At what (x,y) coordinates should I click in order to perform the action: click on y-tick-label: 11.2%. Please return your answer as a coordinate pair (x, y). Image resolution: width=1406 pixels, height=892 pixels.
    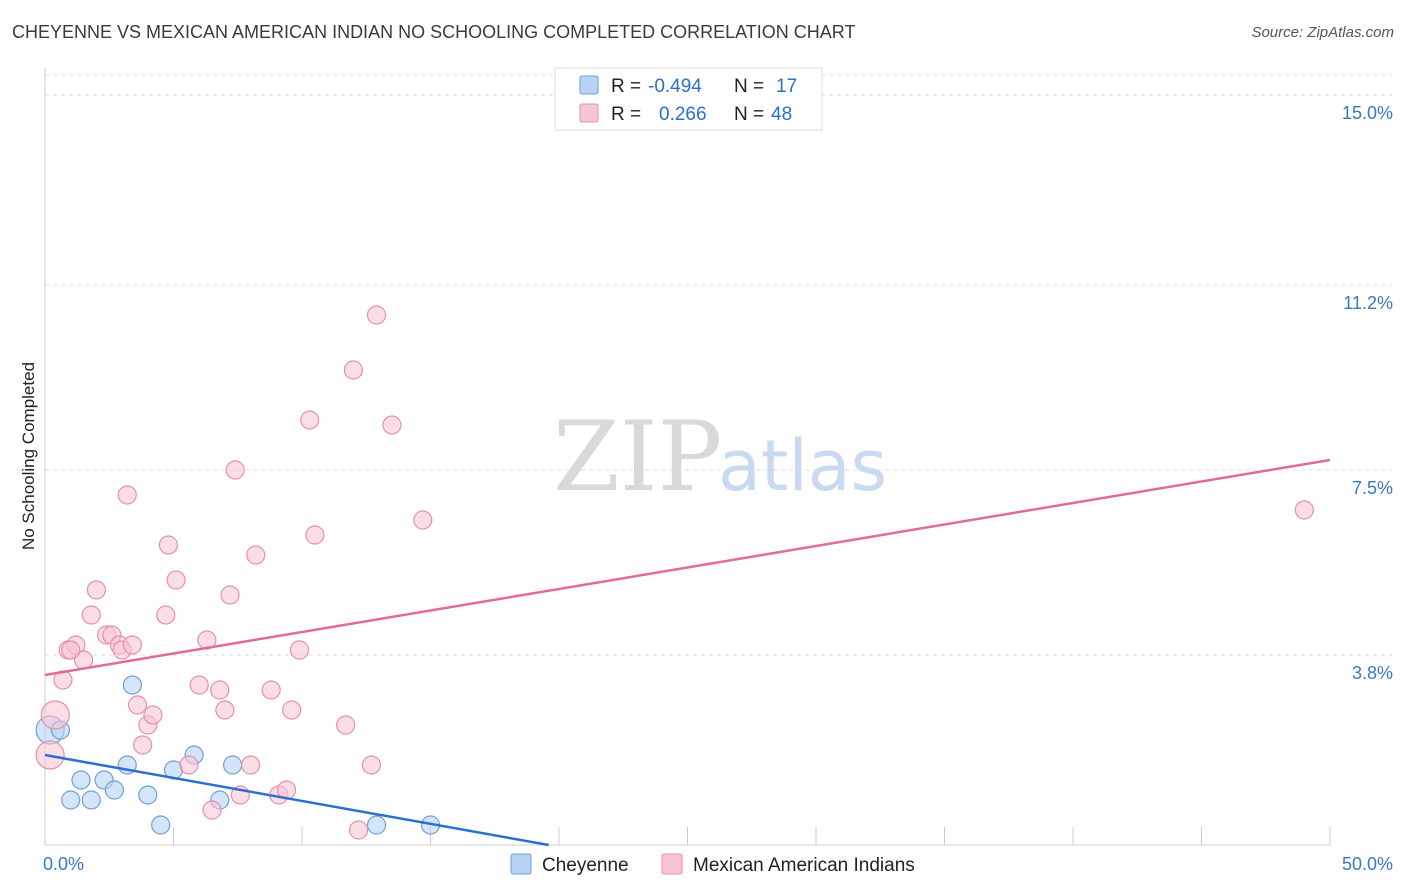
    Looking at the image, I should click on (1368, 303).